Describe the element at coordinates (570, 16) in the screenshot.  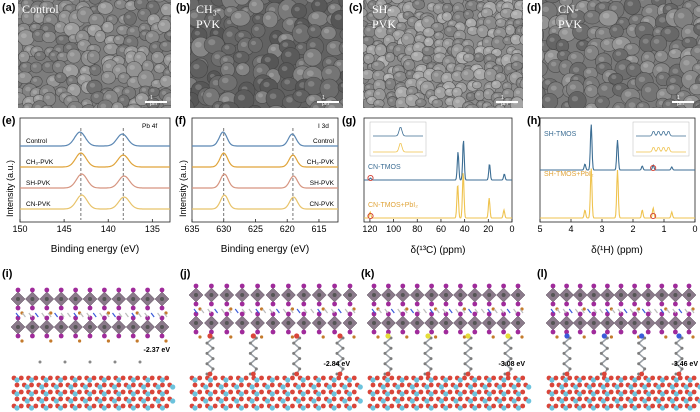
I see `sem-title-d: CN-PVK` at that location.